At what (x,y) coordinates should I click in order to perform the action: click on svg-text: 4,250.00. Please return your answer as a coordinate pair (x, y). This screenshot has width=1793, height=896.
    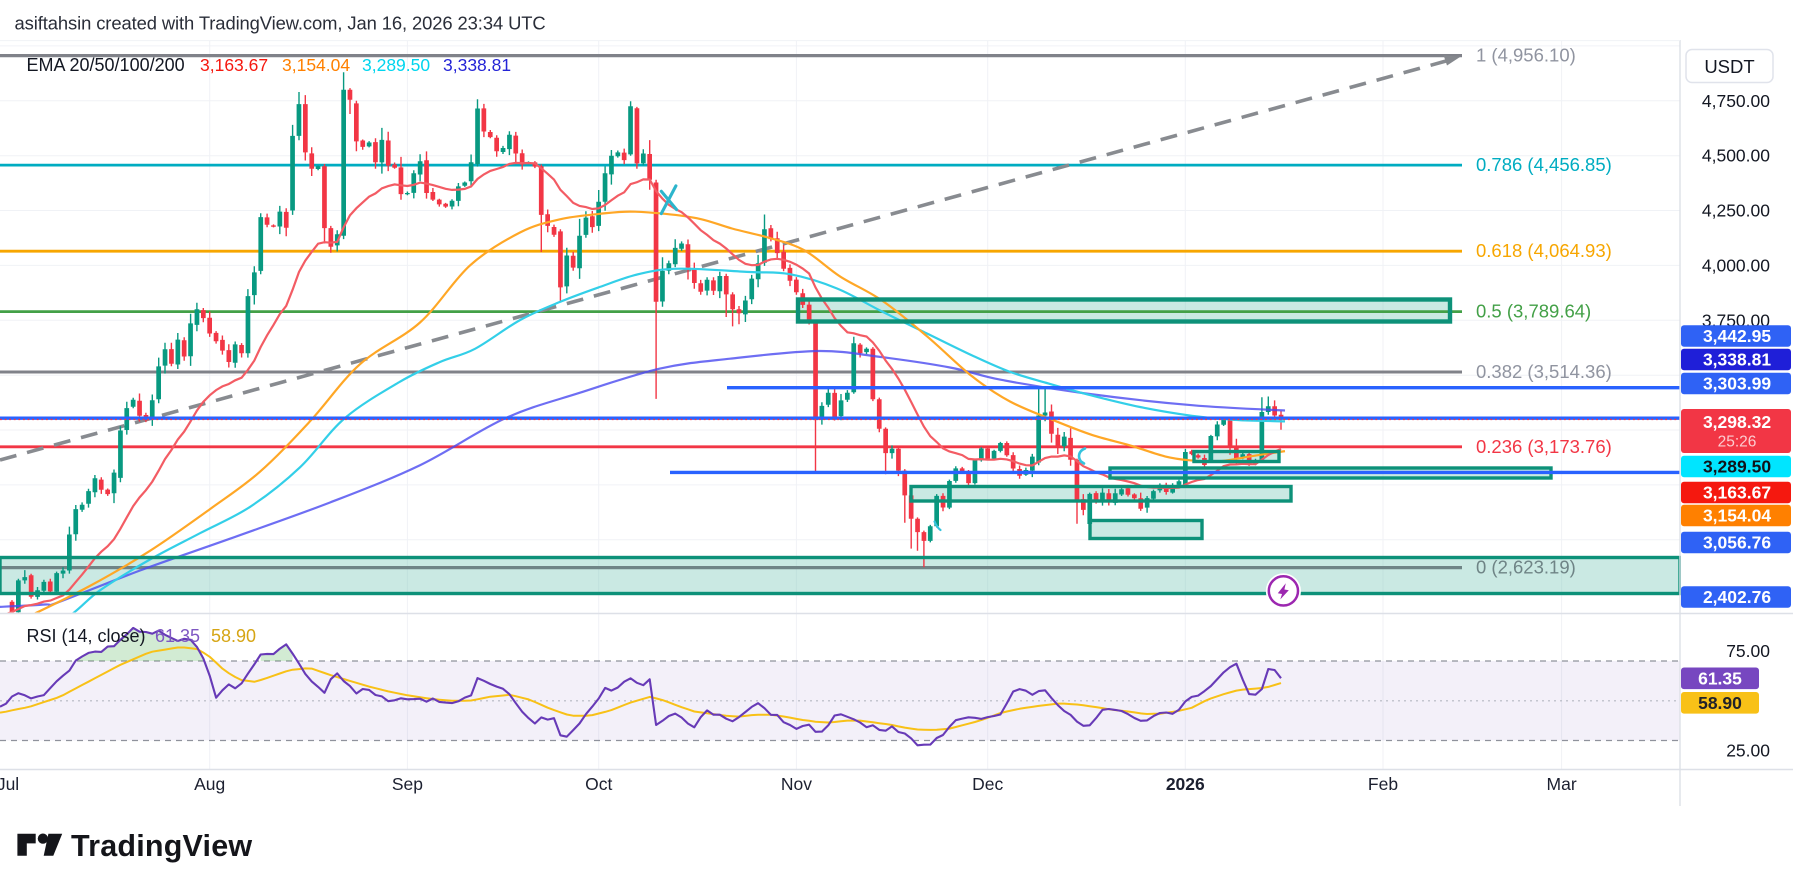
    Looking at the image, I should click on (1736, 211).